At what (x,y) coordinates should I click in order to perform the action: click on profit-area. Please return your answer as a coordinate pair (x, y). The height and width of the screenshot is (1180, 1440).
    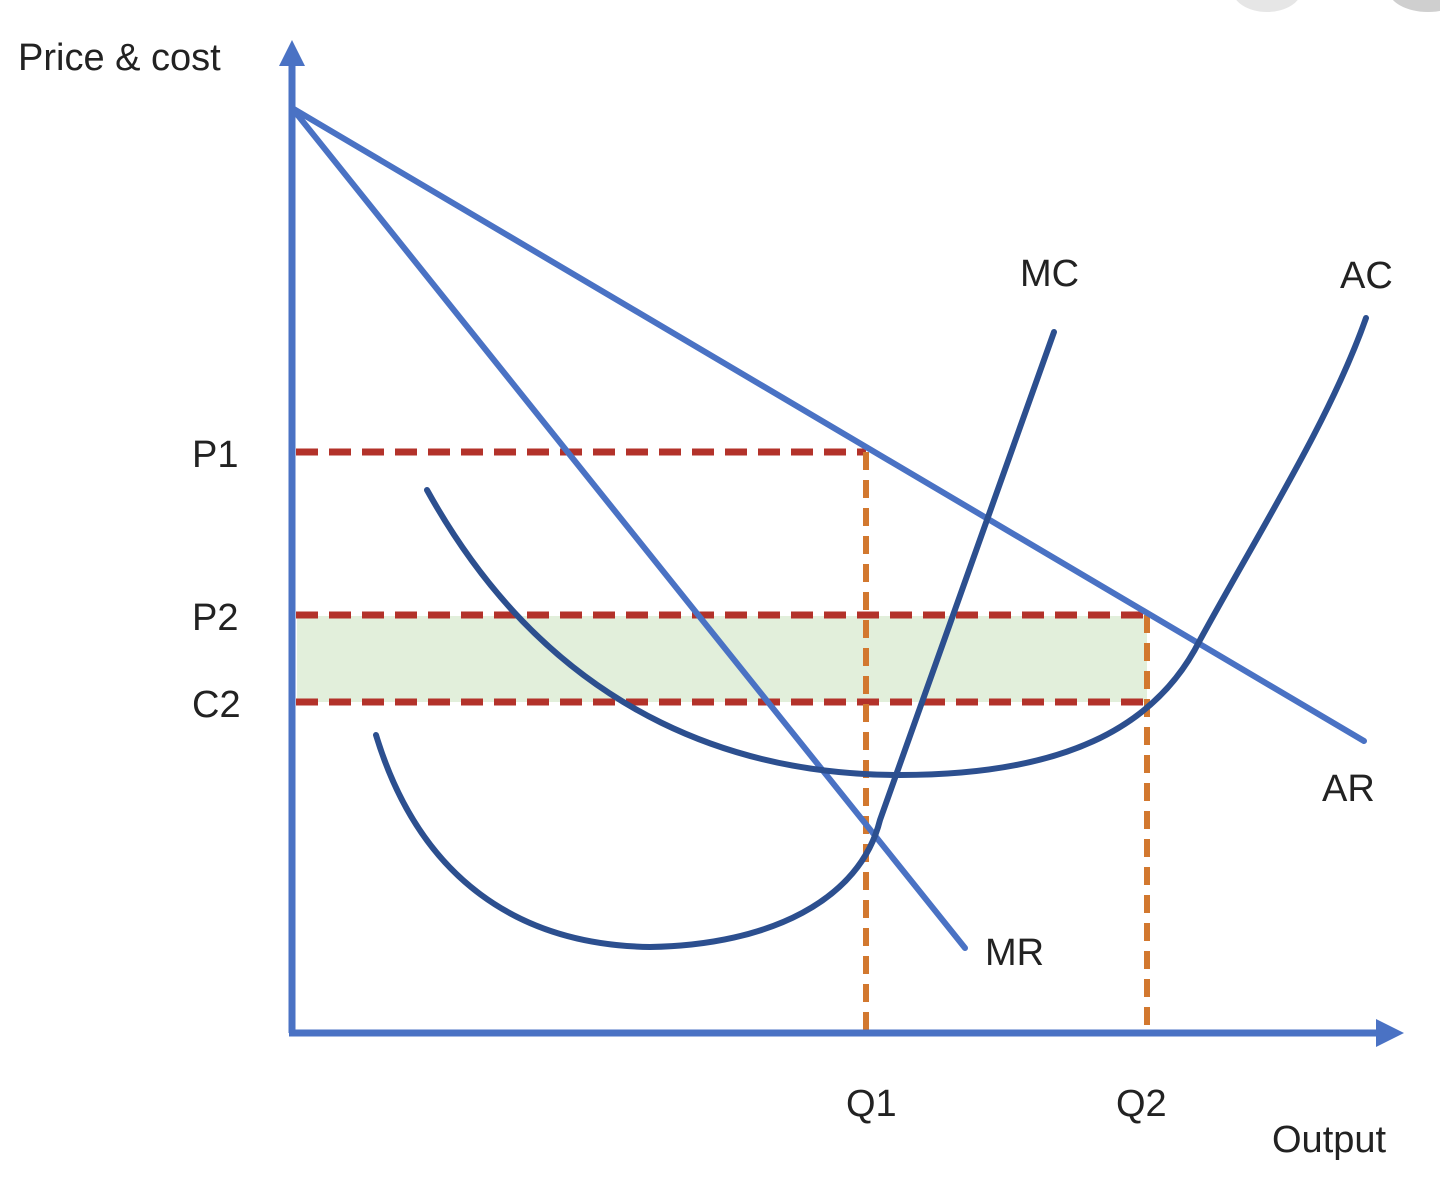
    Looking at the image, I should click on (722, 659).